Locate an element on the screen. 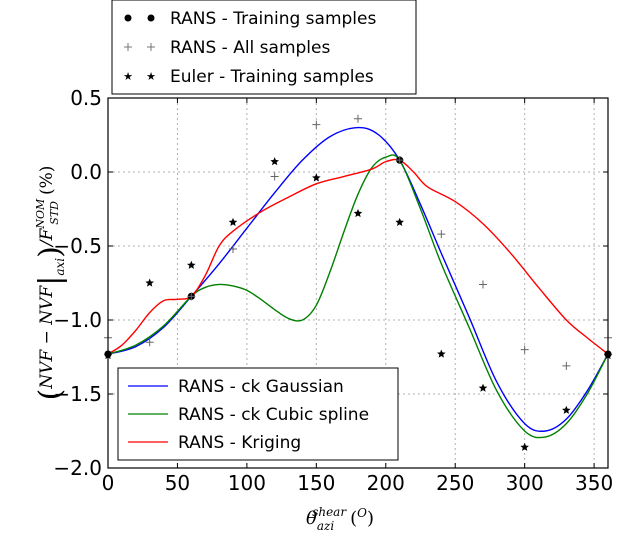 The image size is (634, 544). x-axis-label: θazishear (O) is located at coordinates (340, 519).